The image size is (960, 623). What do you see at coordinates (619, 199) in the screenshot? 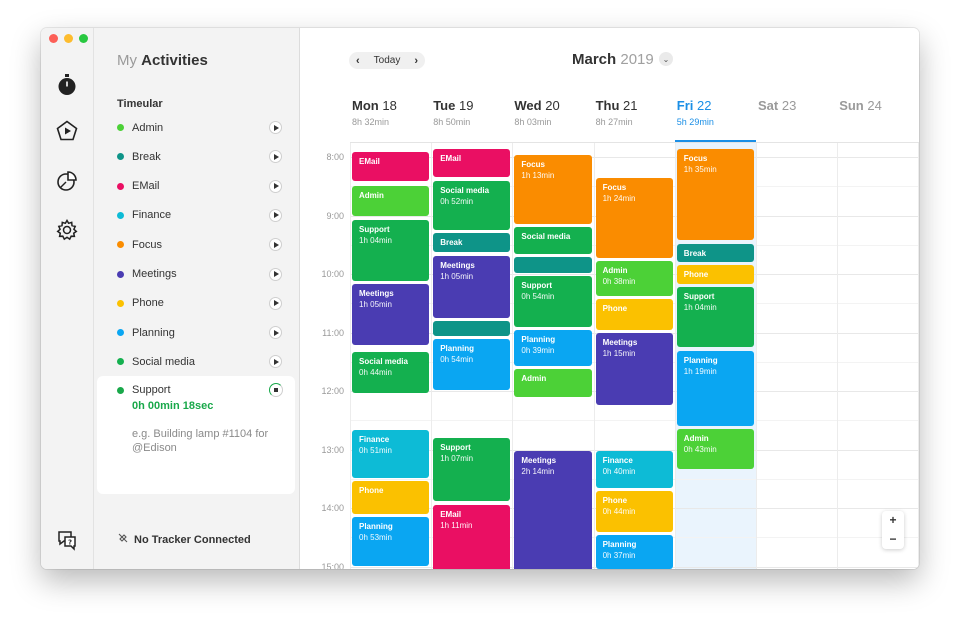
I see `time-entry-duration: 1h 24min` at bounding box center [619, 199].